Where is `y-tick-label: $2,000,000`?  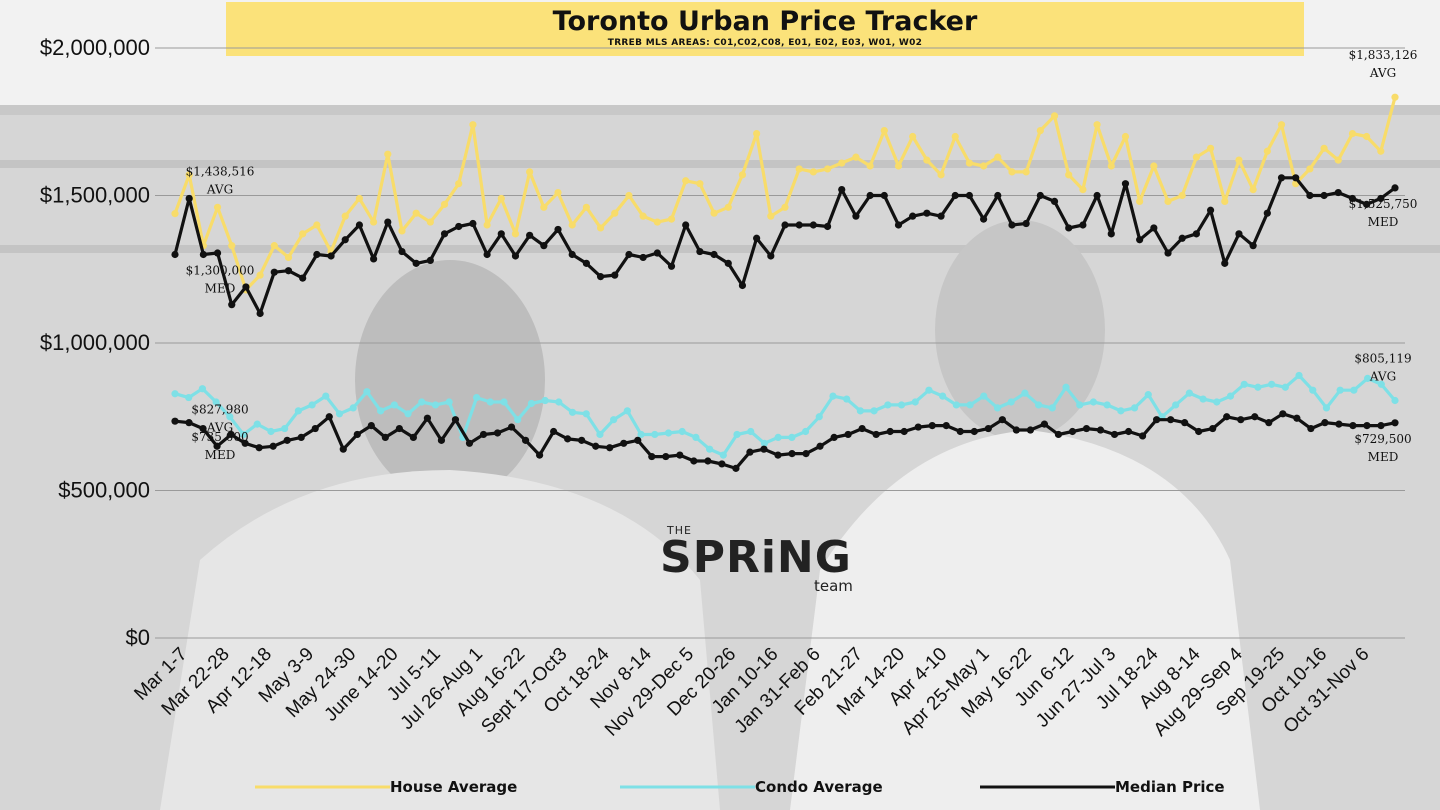 y-tick-label: $2,000,000 is located at coordinates (95, 47).